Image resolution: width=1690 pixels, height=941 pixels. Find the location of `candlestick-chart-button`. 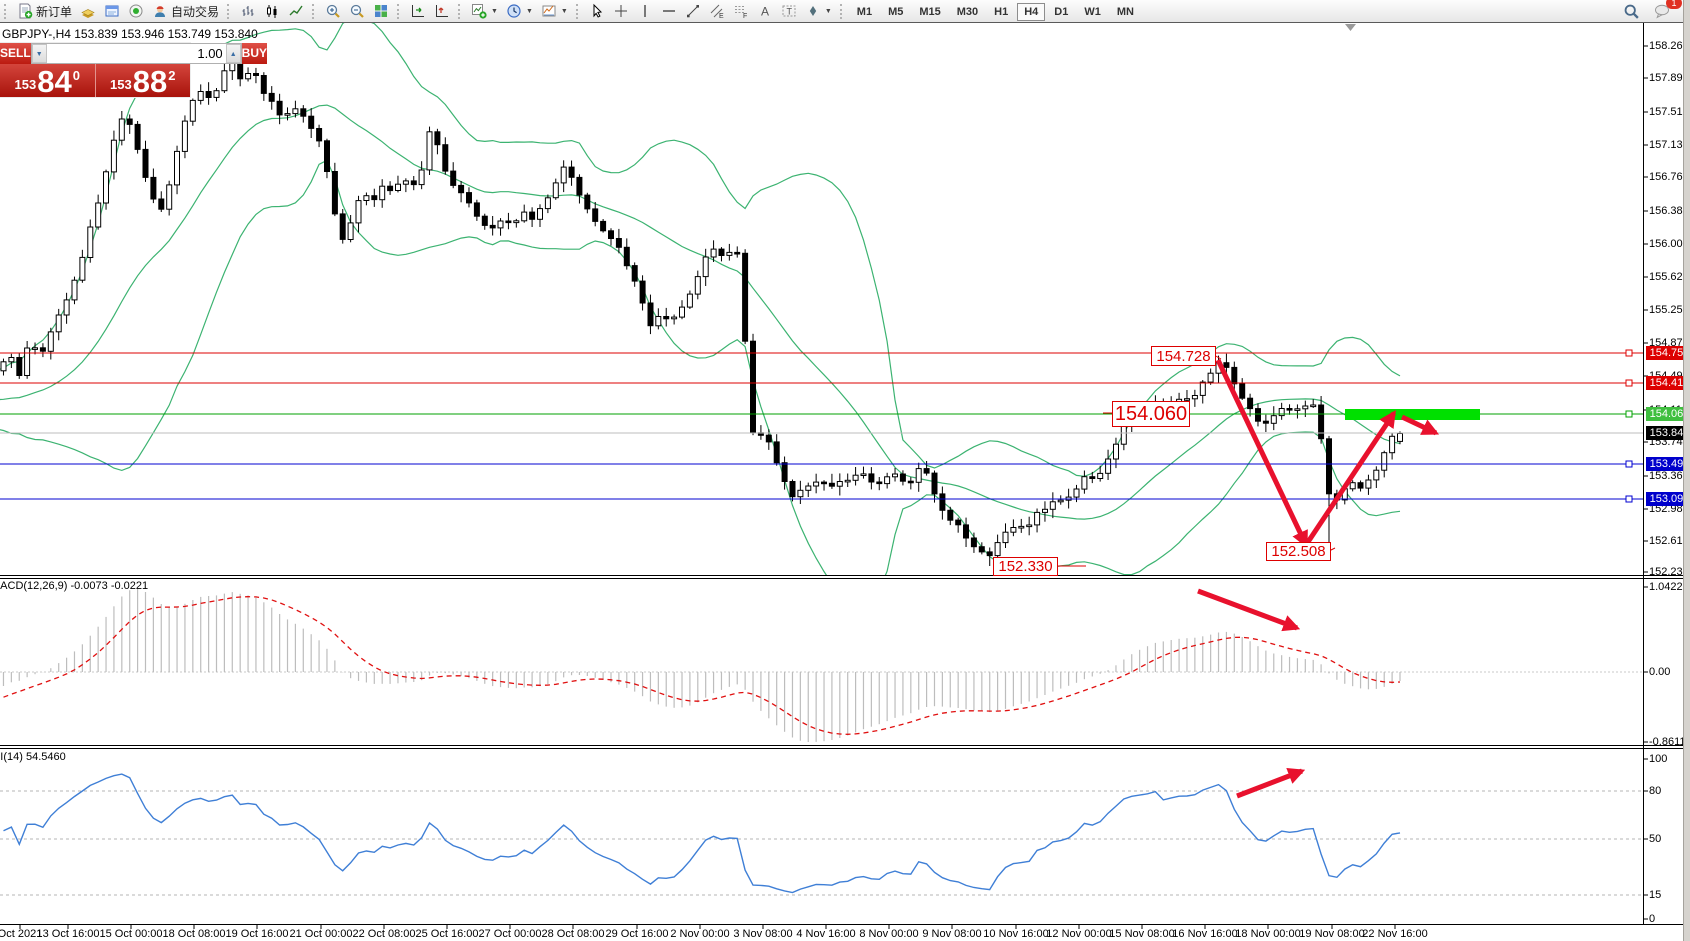

candlestick-chart-button is located at coordinates (272, 11).